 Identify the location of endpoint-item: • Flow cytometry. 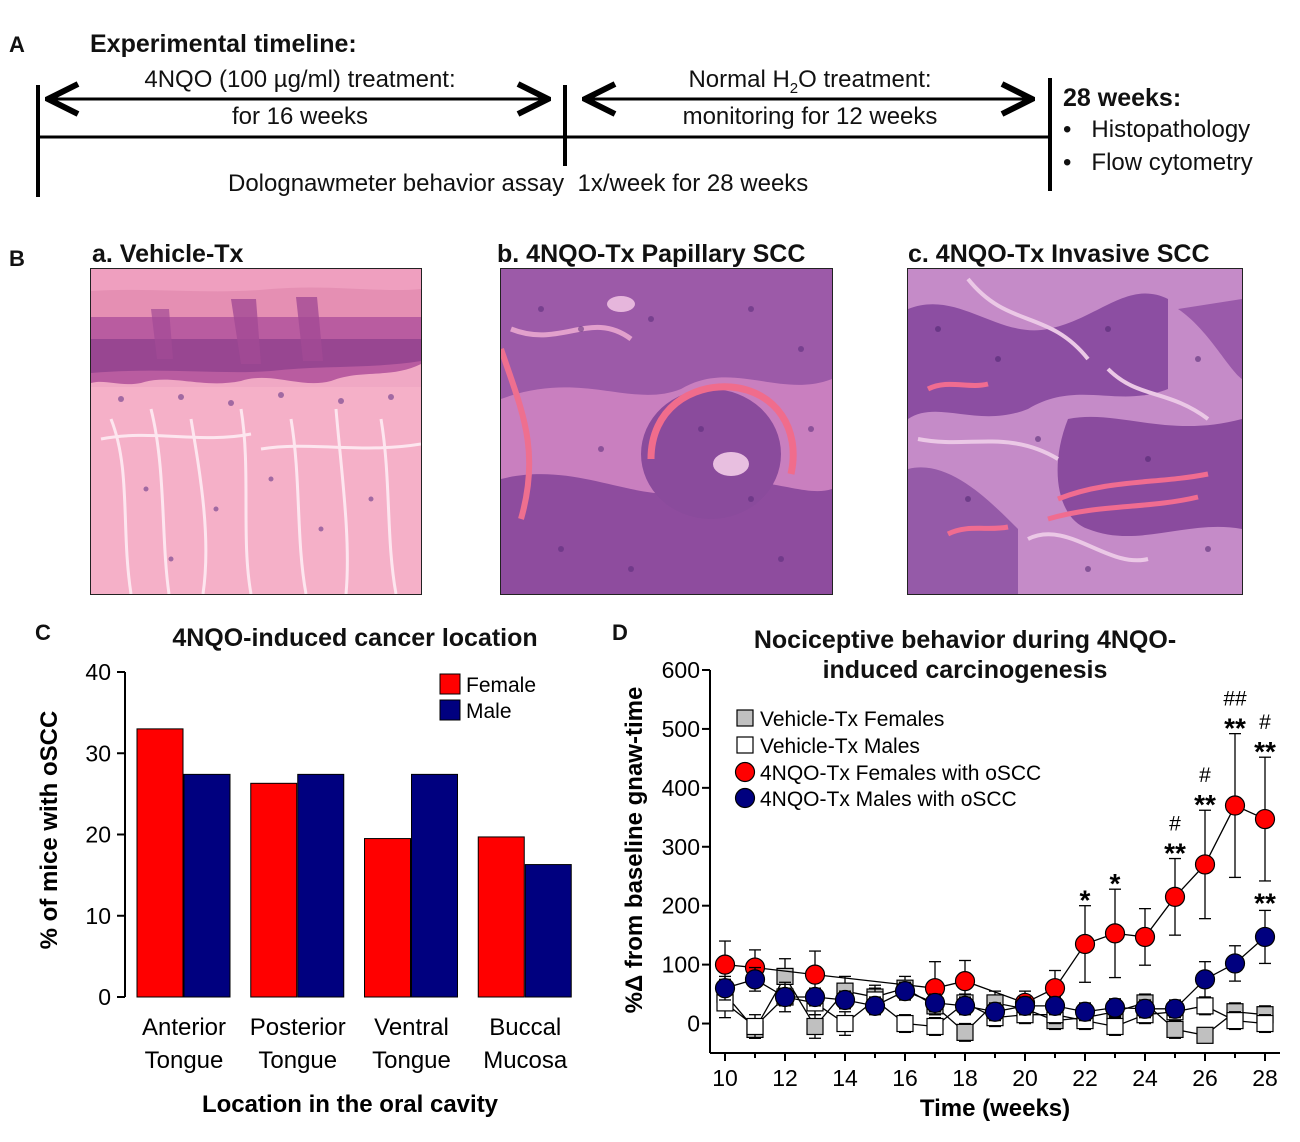
(1158, 162).